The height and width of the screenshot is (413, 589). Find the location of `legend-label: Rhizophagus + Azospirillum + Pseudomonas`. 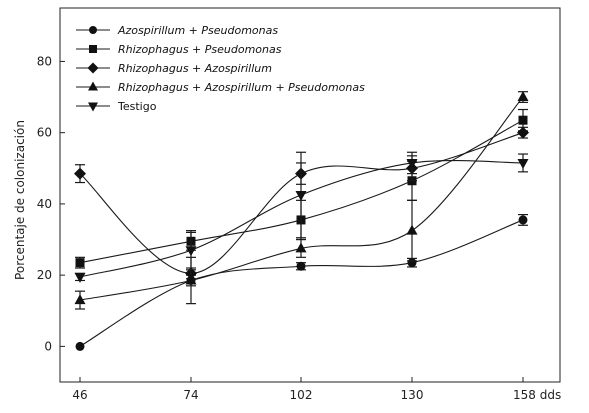

legend-label: Rhizophagus + Azospirillum + Pseudomonas is located at coordinates (241, 87).